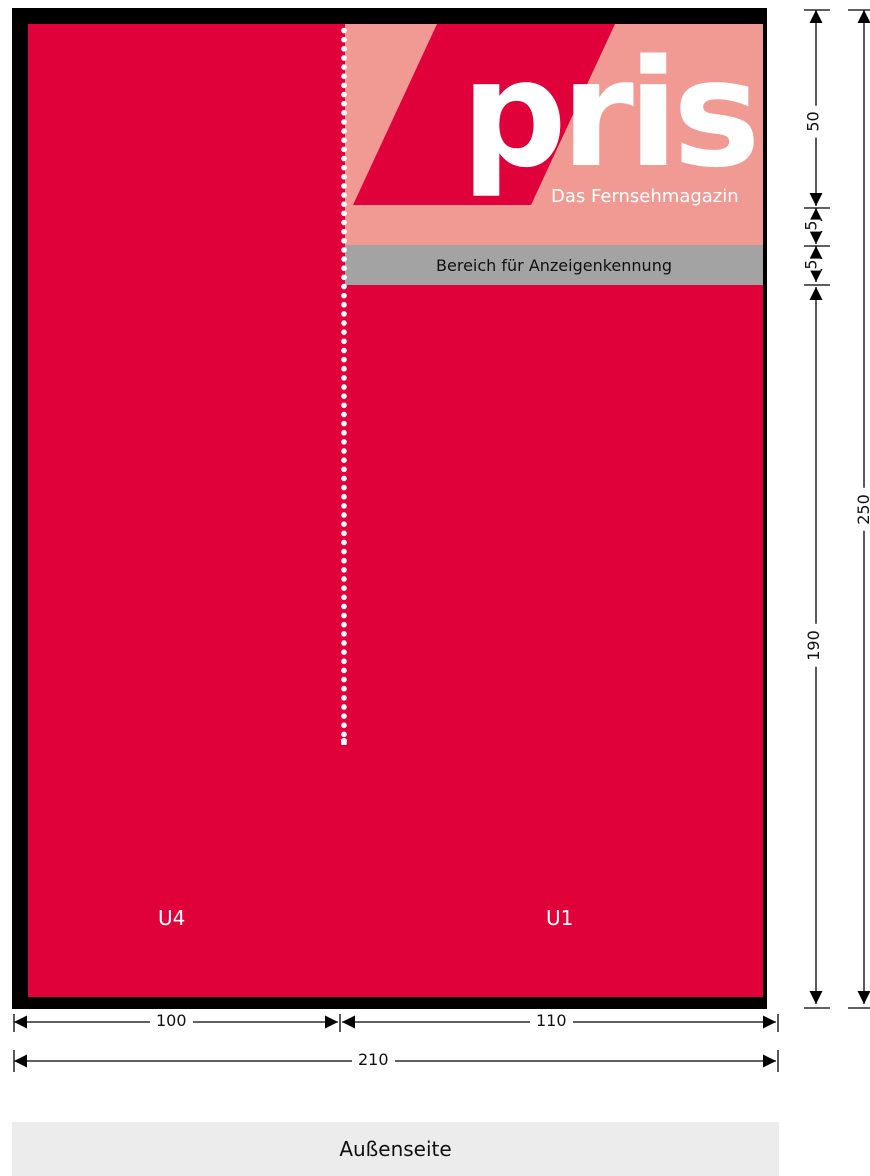 The width and height of the screenshot is (870, 1176). Describe the element at coordinates (560, 918) in the screenshot. I see `page-label-front: U1` at that location.